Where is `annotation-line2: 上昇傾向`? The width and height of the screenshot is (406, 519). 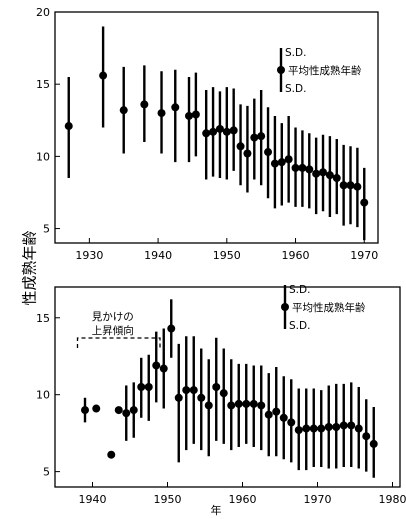 annotation-line2: 上昇傾向 is located at coordinates (113, 330).